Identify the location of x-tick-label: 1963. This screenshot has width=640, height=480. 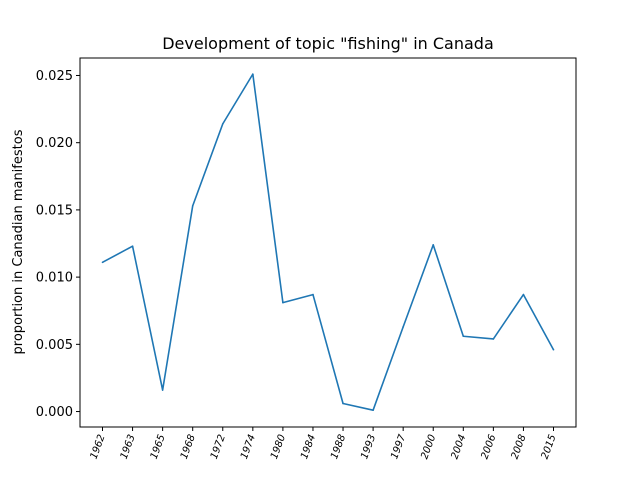
(128, 447).